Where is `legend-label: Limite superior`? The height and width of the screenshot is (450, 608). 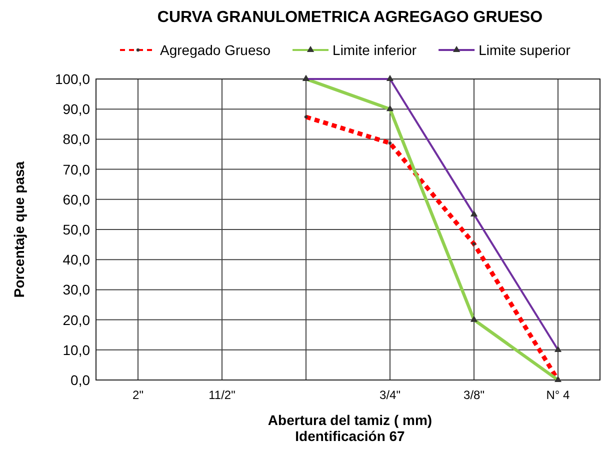 legend-label: Limite superior is located at coordinates (524, 50).